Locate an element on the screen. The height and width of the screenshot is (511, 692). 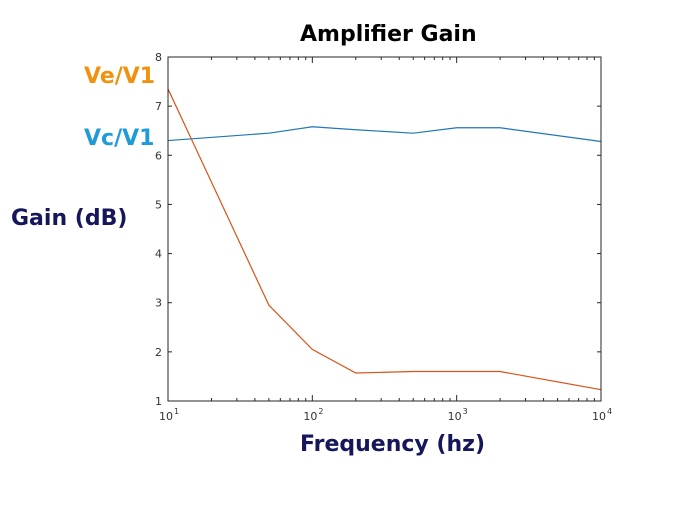
series-line-vc-v1 is located at coordinates (384, 134).